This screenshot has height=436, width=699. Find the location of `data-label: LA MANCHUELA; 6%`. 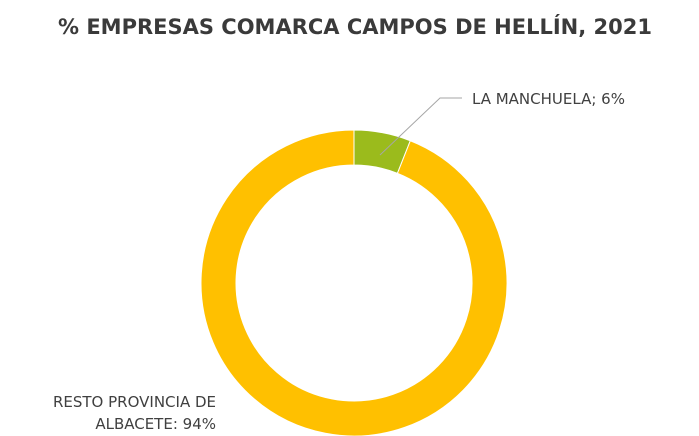

data-label: LA MANCHUELA; 6% is located at coordinates (548, 99).